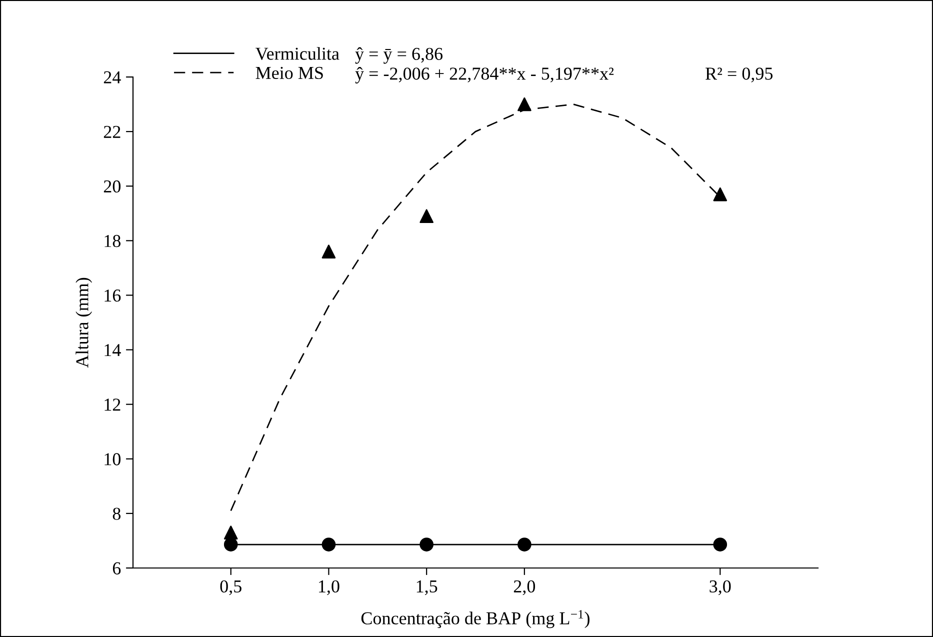 The height and width of the screenshot is (637, 933). What do you see at coordinates (112, 132) in the screenshot?
I see `y-tick-label: 22` at bounding box center [112, 132].